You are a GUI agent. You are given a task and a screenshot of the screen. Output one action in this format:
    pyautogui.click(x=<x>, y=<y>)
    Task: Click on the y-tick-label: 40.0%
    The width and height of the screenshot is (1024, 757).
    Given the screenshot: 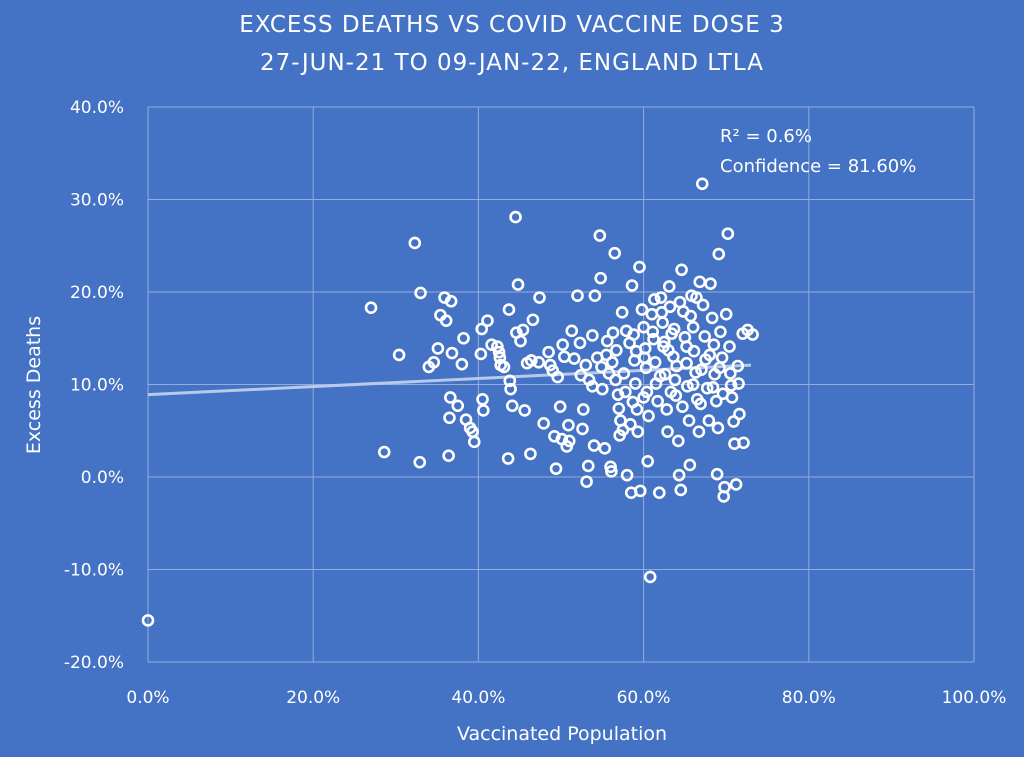 What is the action you would take?
    pyautogui.click(x=97, y=108)
    